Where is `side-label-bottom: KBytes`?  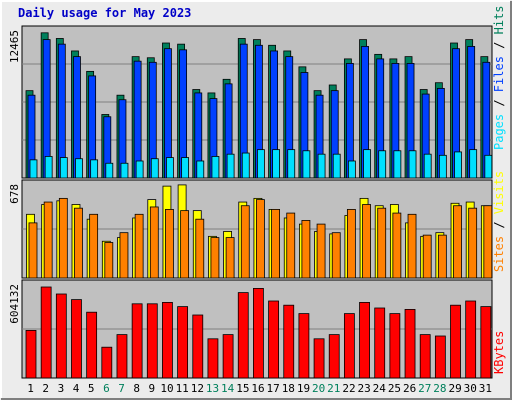 side-label-bottom: KBytes is located at coordinates (499, 352).